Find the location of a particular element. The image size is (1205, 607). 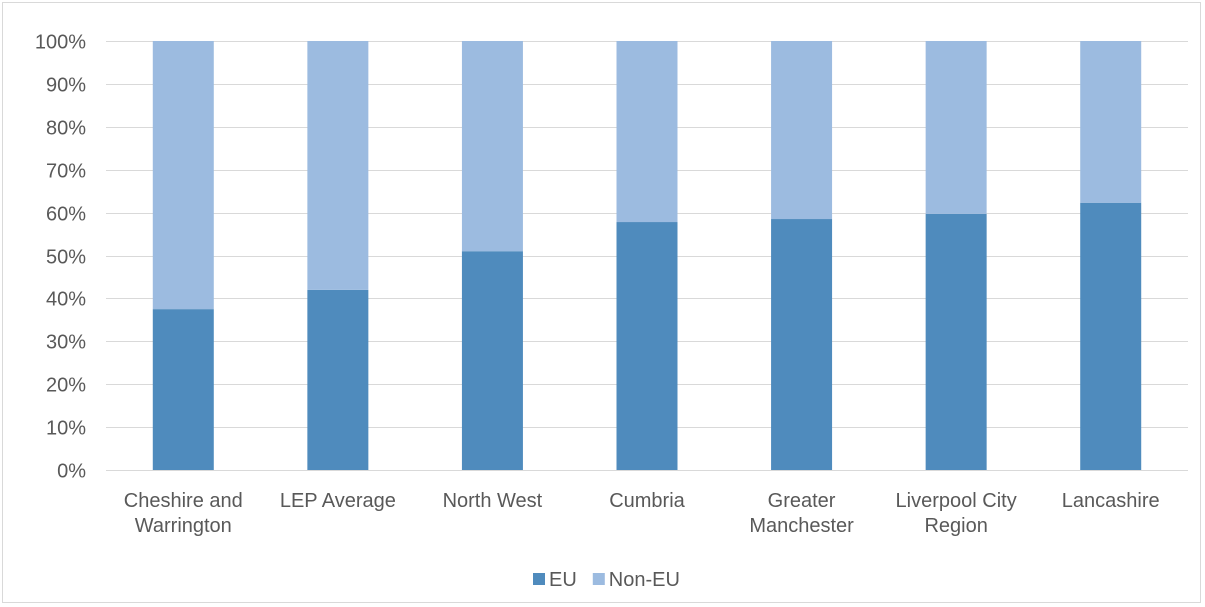

y-tick-label: 30% is located at coordinates (66, 343).